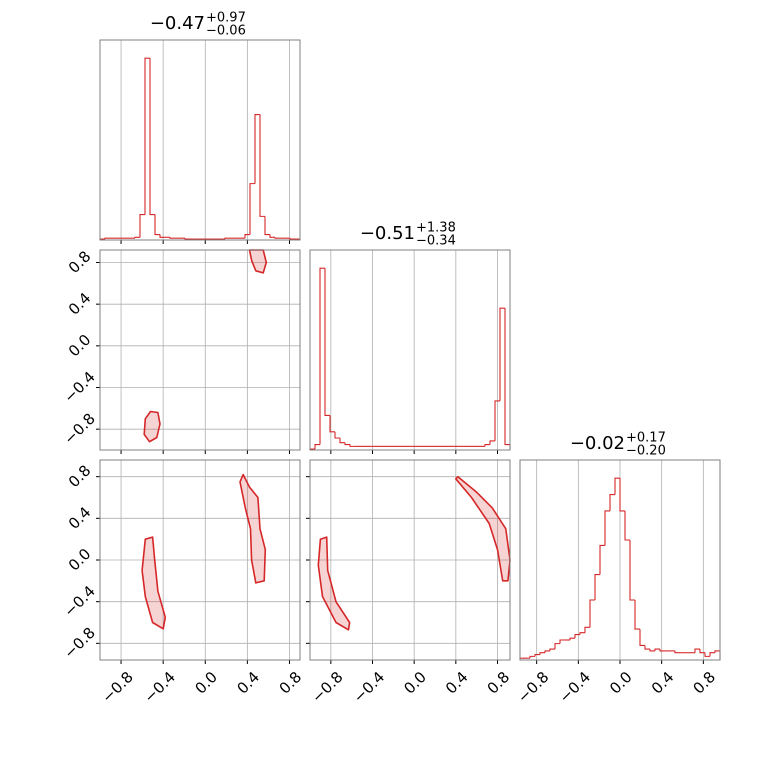 The width and height of the screenshot is (760, 760). I want to click on panel: −0.47 +0.97−0.06, so click(200, 127).